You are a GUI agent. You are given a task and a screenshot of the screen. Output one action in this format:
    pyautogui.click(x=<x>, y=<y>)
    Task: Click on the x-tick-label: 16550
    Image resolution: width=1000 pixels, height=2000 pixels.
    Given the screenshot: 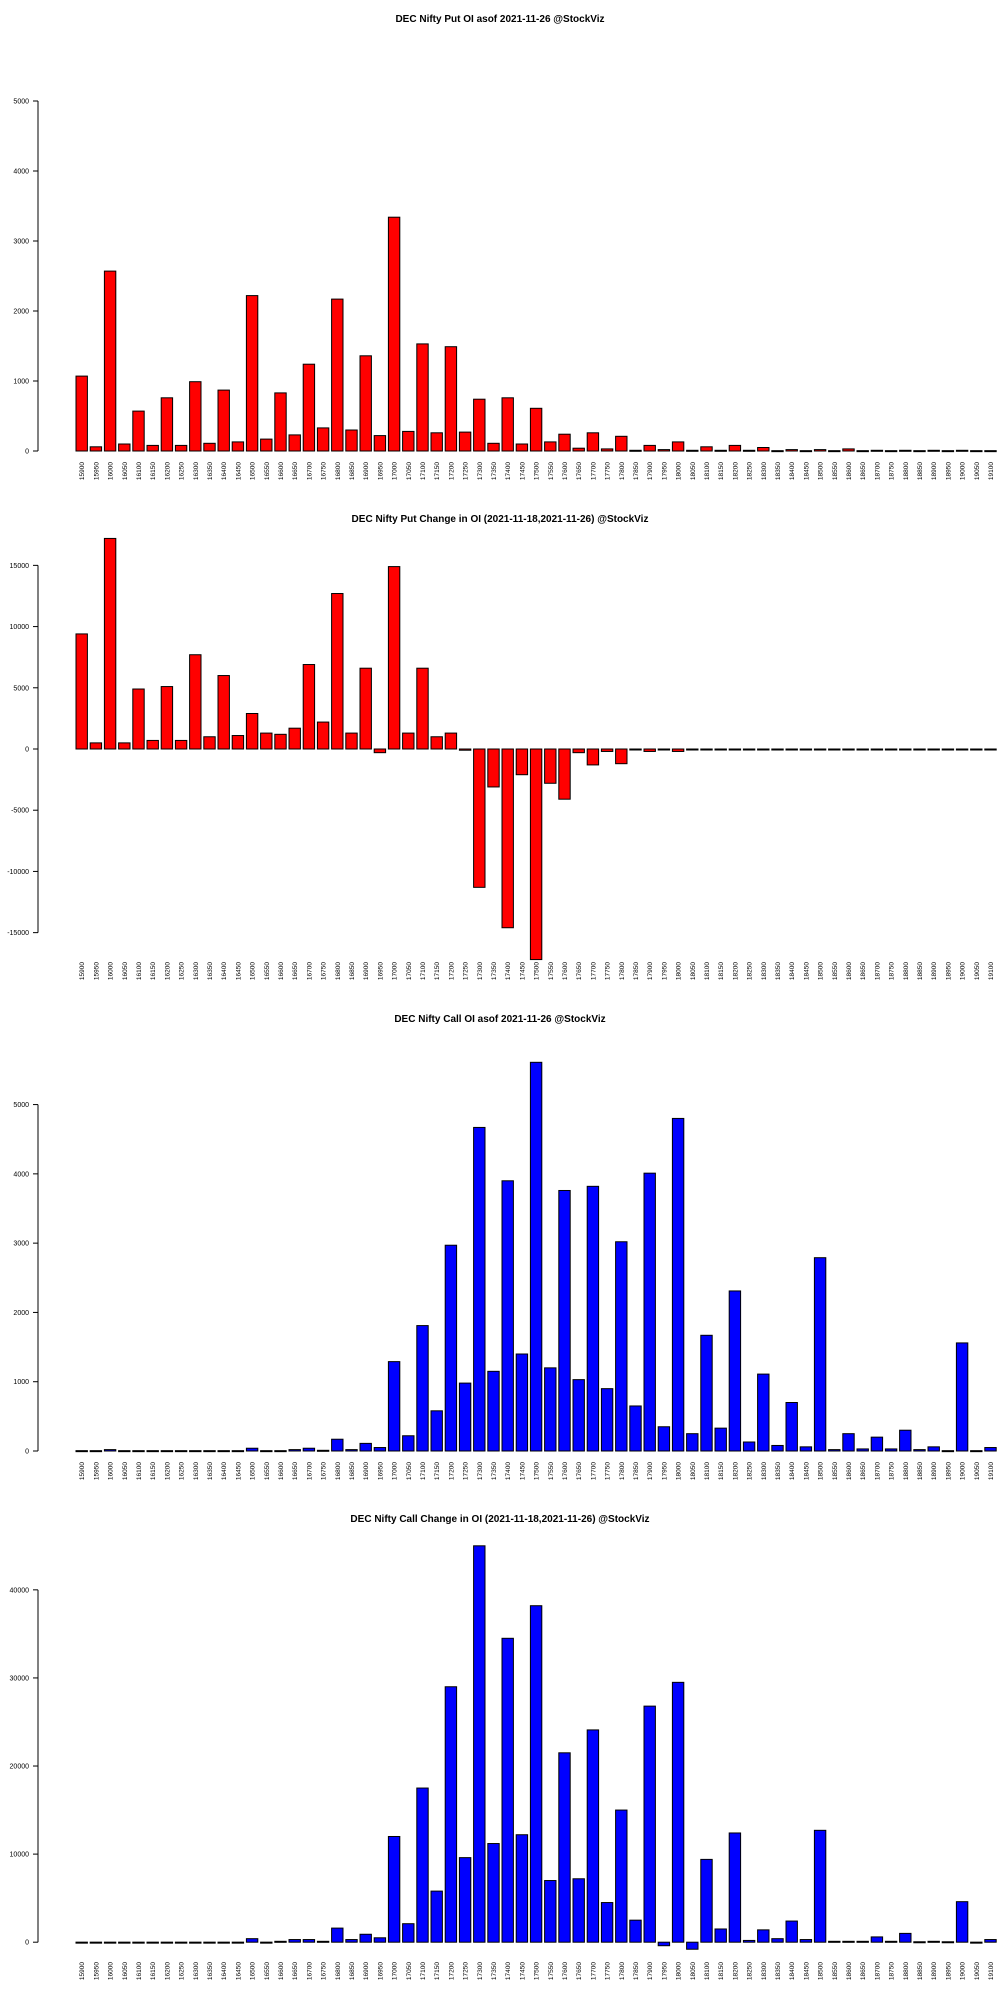 What is the action you would take?
    pyautogui.click(x=267, y=1971)
    